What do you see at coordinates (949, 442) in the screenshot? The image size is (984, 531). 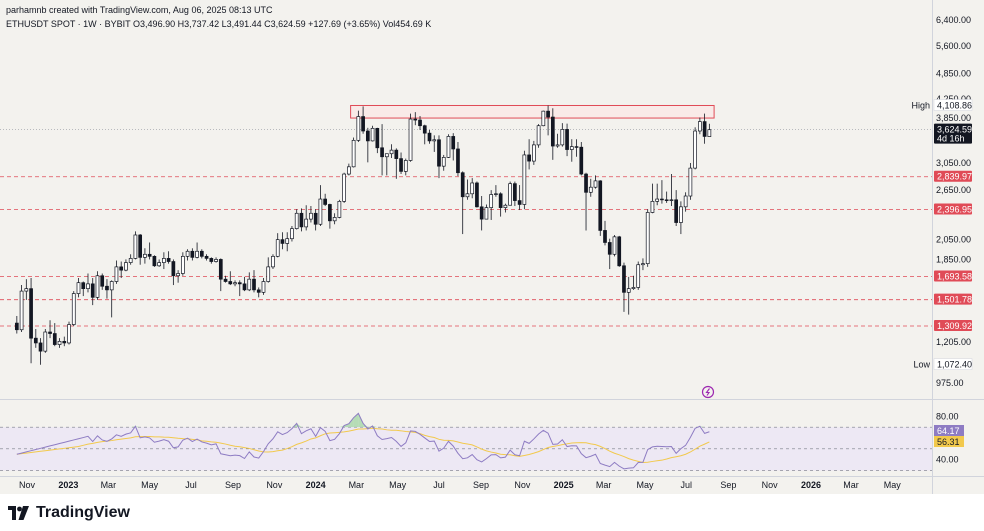 I see `rsi-ma-badge: 56.31` at bounding box center [949, 442].